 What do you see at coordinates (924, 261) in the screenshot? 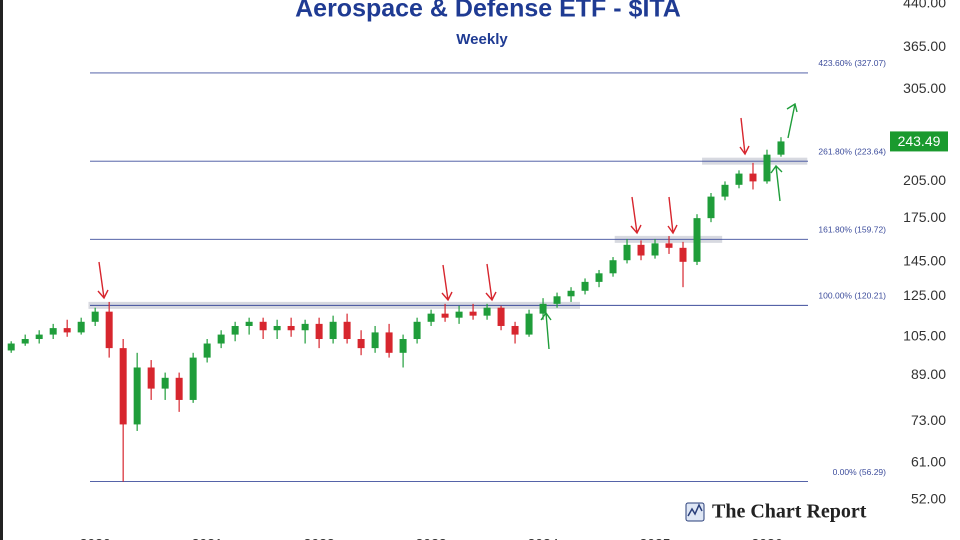
I see `y-tick-label: 145.00` at bounding box center [924, 261].